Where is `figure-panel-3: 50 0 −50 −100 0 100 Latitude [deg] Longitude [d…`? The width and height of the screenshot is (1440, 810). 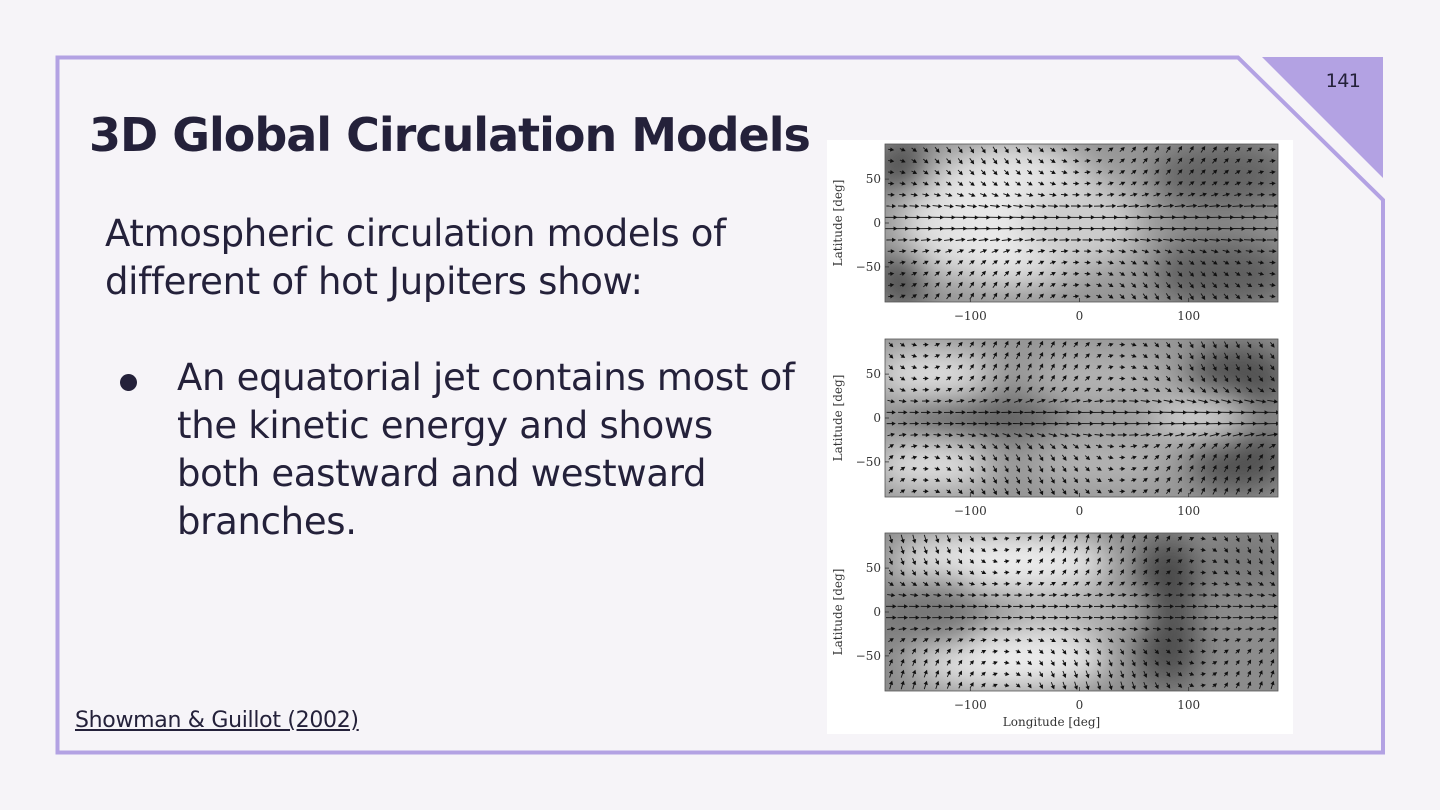 figure-panel-3: 50 0 −50 −100 0 100 Latitude [deg] Longitude [d… is located at coordinates (1055, 630).